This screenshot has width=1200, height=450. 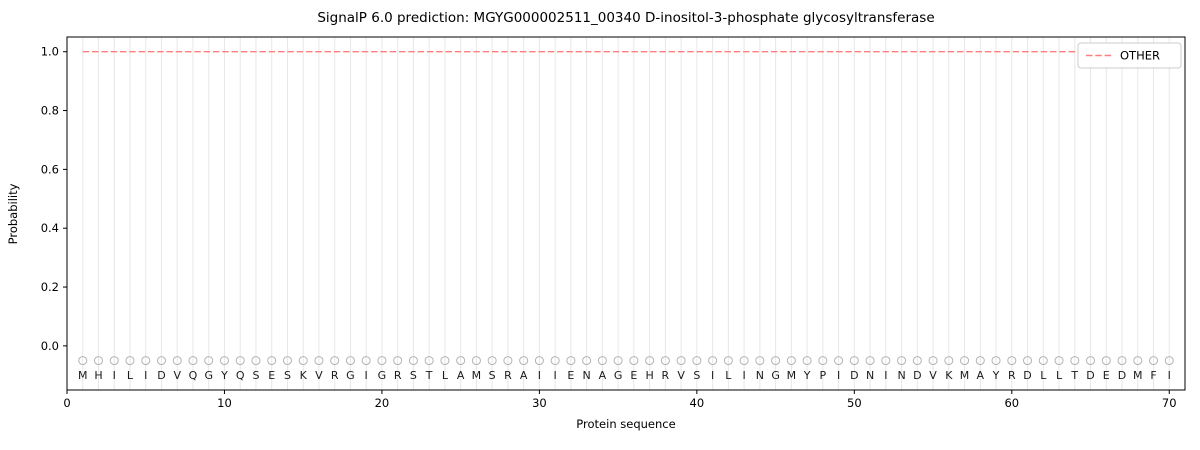 What do you see at coordinates (1169, 403) in the screenshot?
I see `x-tick-label: 70` at bounding box center [1169, 403].